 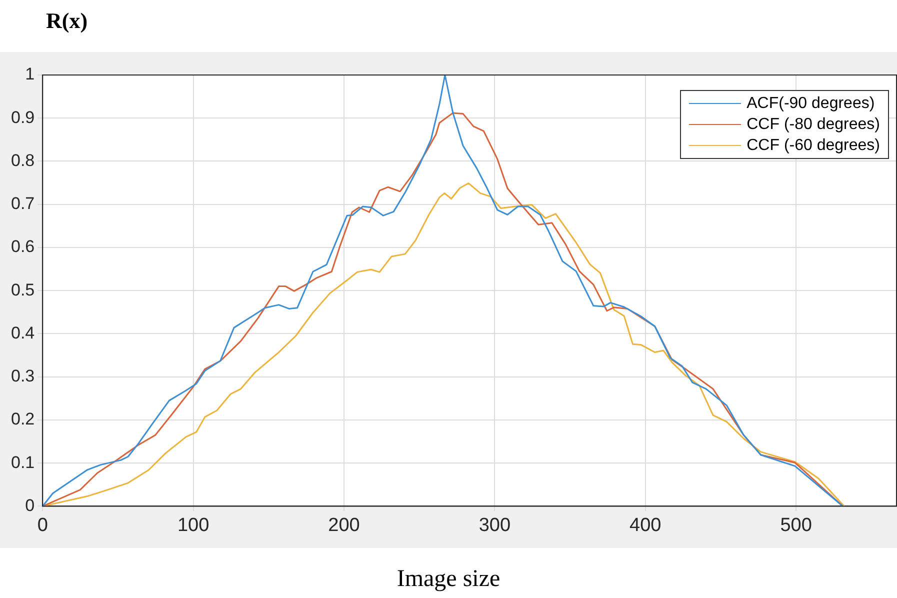 I want to click on legend-label: ACF(-90 degrees), so click(x=810, y=103).